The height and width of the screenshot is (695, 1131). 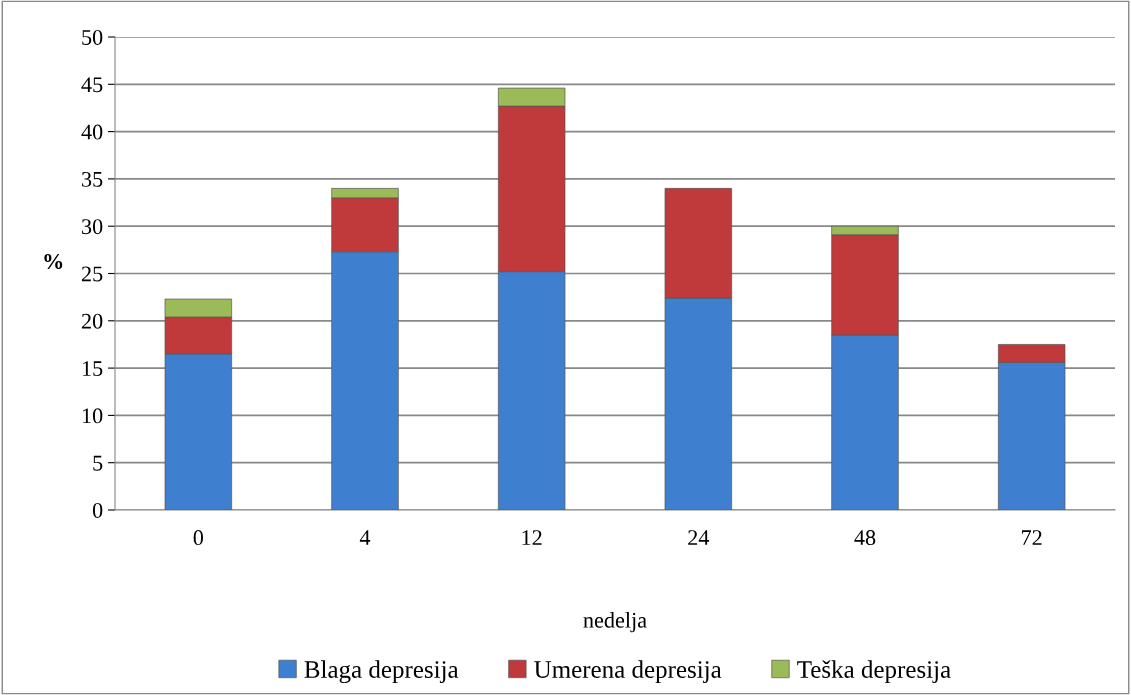 What do you see at coordinates (381, 672) in the screenshot?
I see `legend-label: Blaga depresija` at bounding box center [381, 672].